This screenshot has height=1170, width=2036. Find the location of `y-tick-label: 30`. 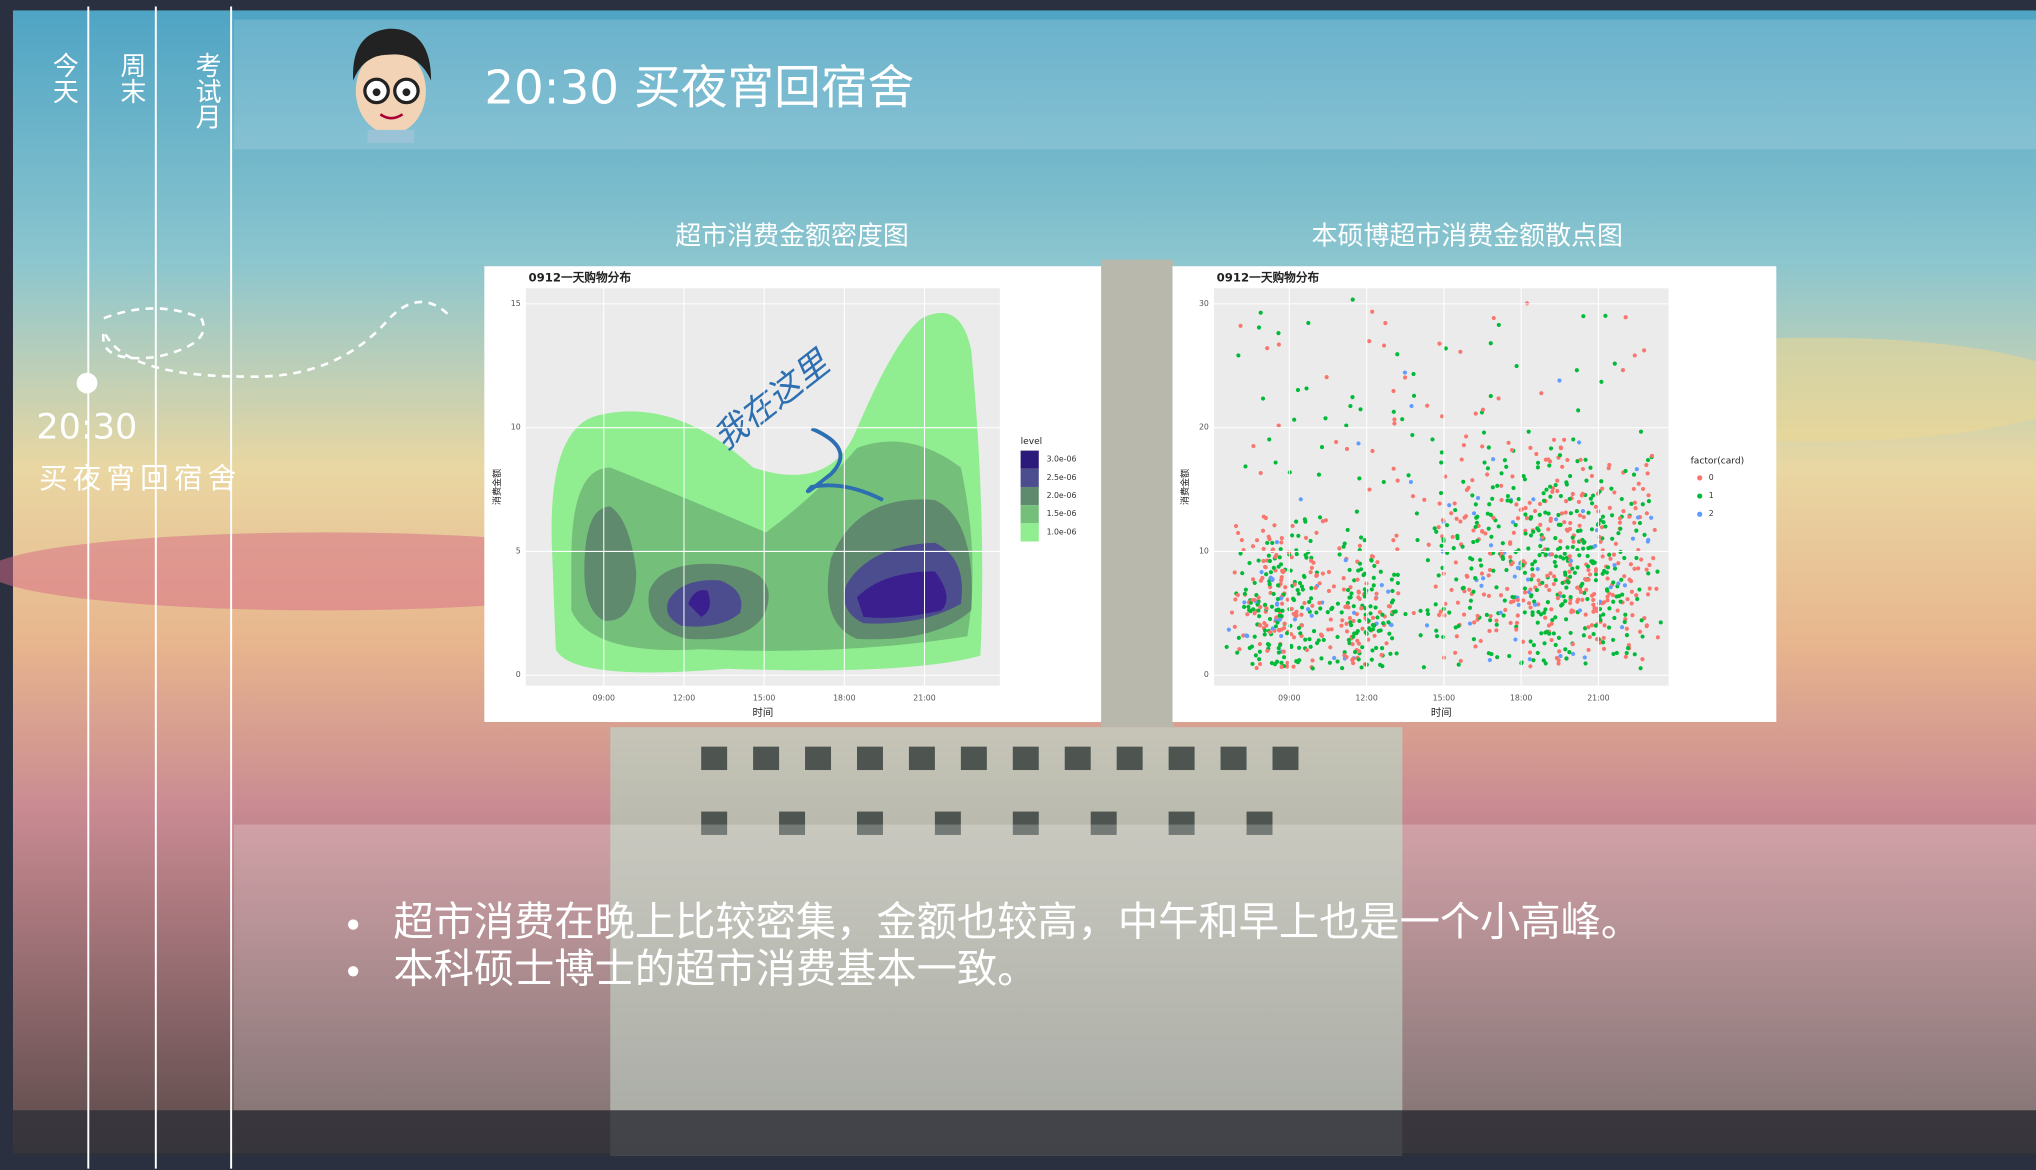

y-tick-label: 30 is located at coordinates (1204, 303).